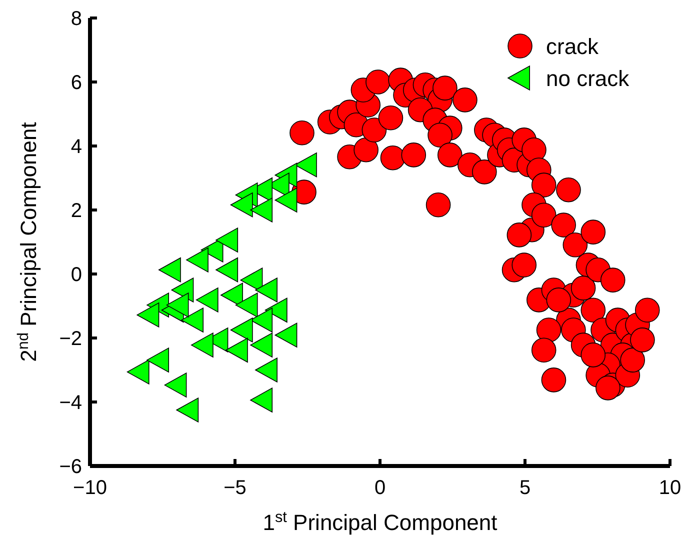  Describe the element at coordinates (573, 46) in the screenshot. I see `legend-label: crack` at that location.